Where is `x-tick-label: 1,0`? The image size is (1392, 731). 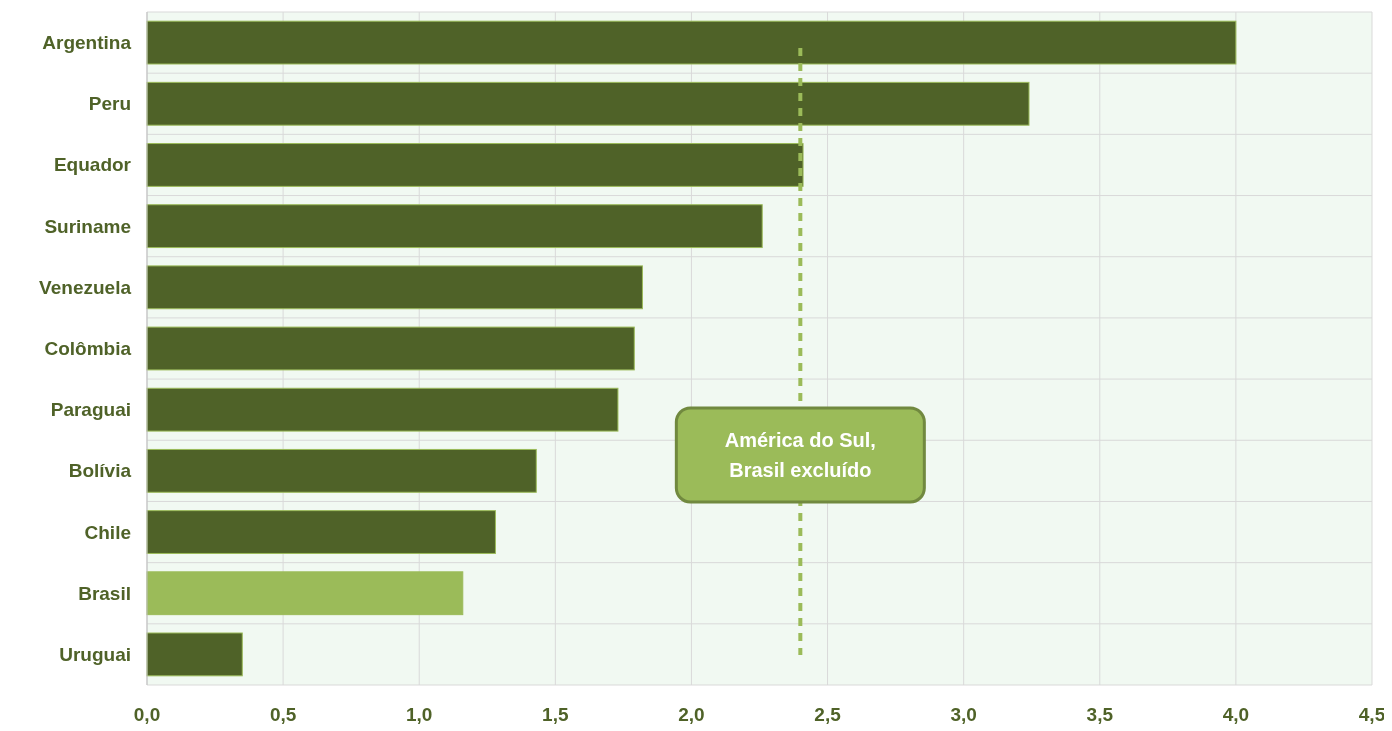 x-tick-label: 1,0 is located at coordinates (419, 714).